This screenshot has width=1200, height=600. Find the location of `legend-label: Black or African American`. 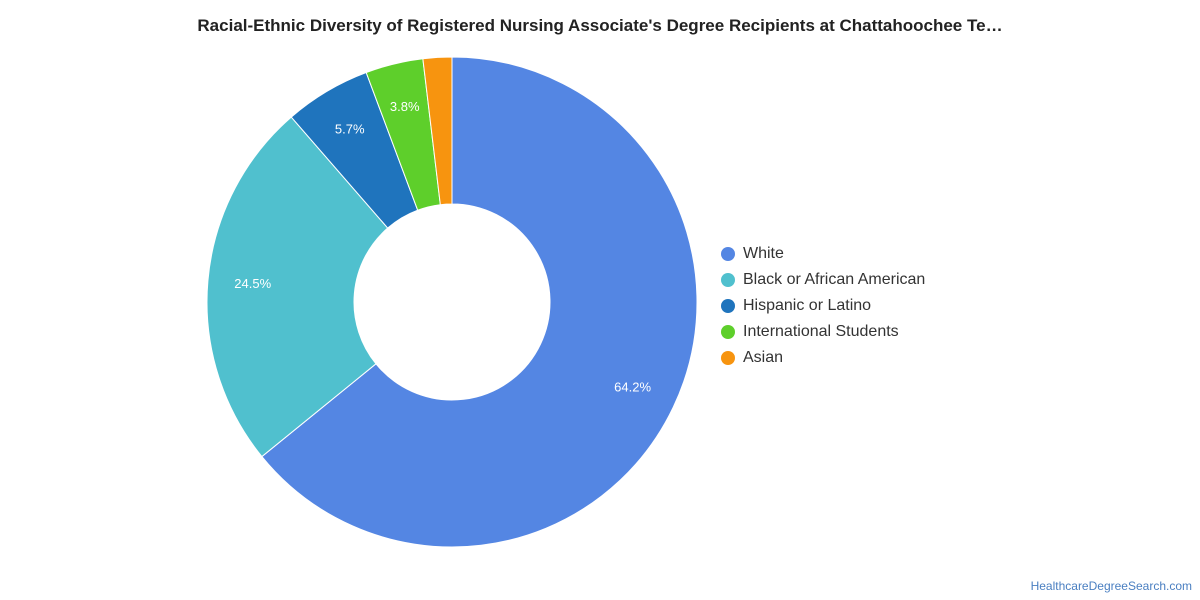

legend-label: Black or African American is located at coordinates (834, 279).